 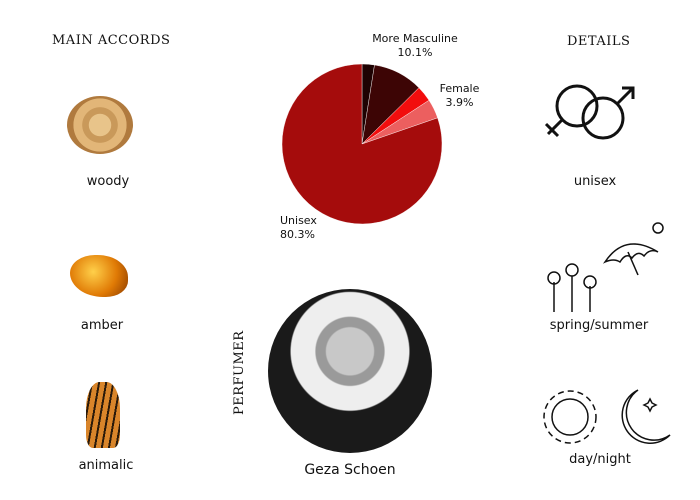 What do you see at coordinates (103, 415) in the screenshot?
I see `tiger-icon` at bounding box center [103, 415].